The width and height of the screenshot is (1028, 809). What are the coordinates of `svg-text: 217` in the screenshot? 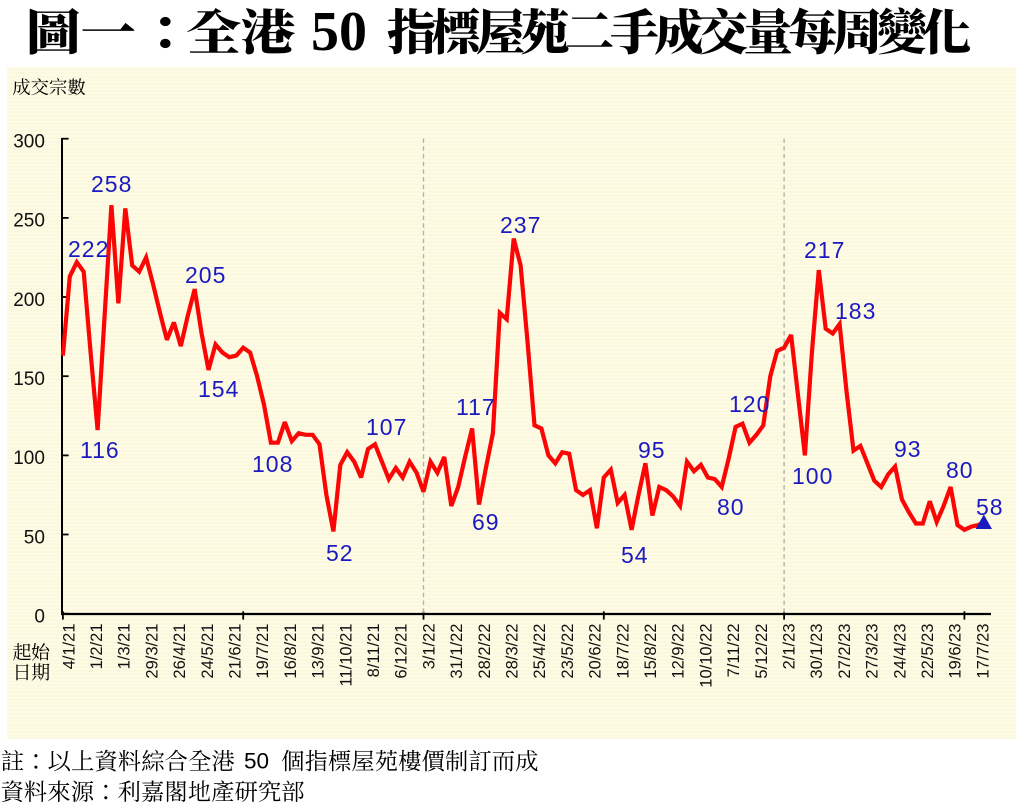 It's located at (824, 250).